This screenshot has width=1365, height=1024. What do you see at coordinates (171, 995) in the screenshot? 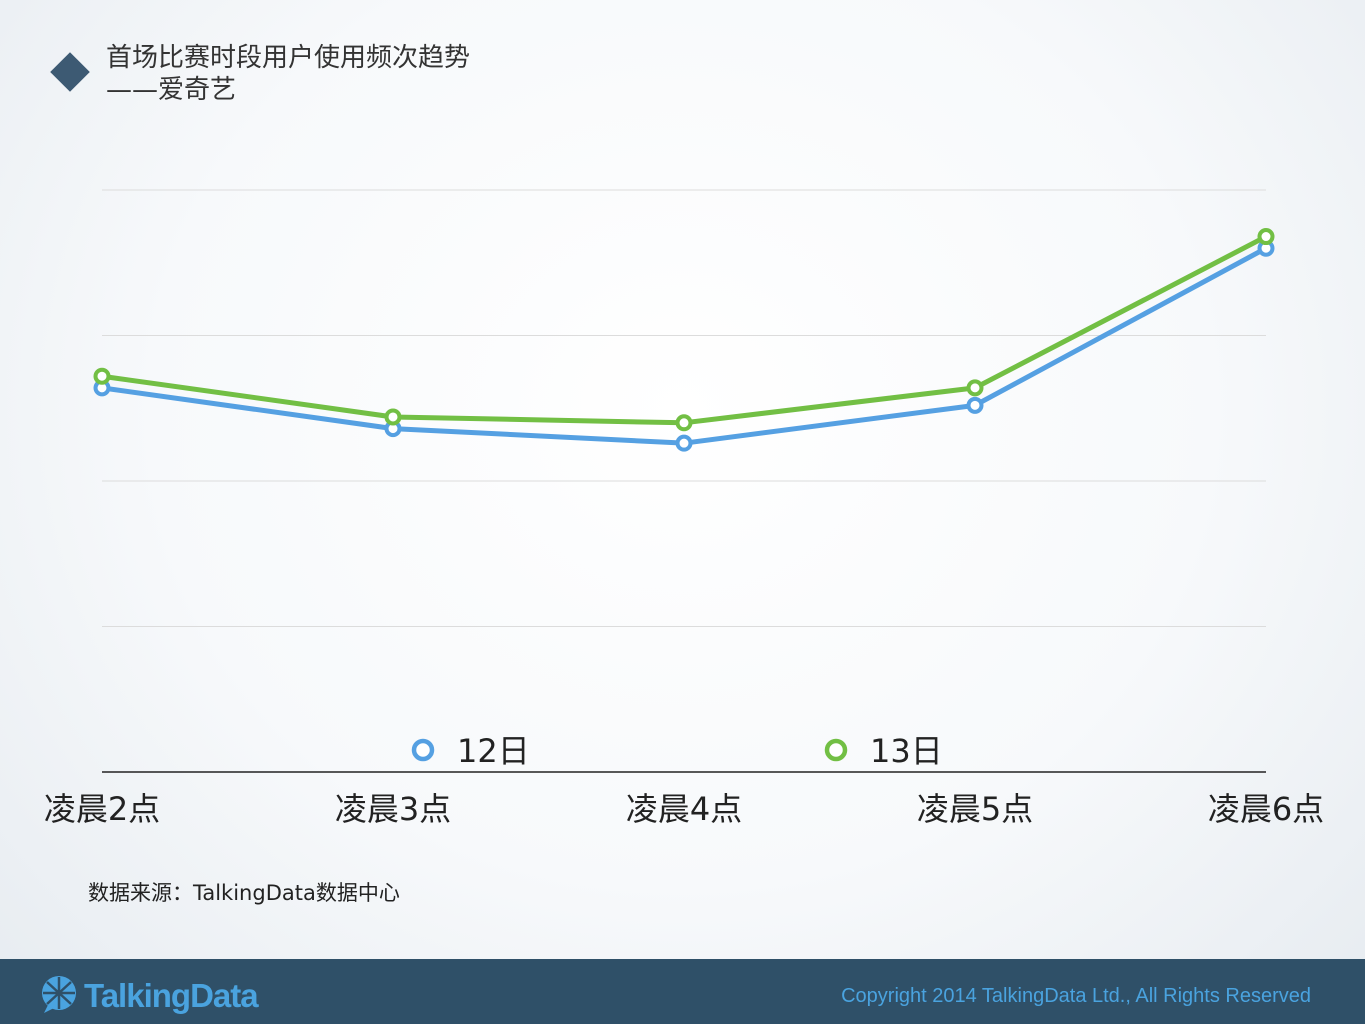
I see `logo-text: TalkingData` at bounding box center [171, 995].